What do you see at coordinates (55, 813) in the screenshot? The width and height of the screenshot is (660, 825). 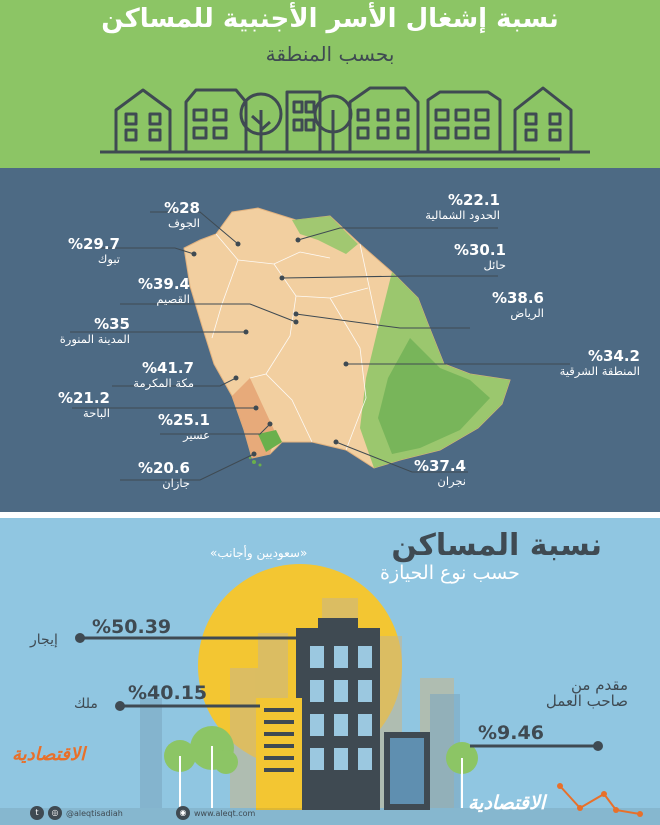 I see `instagram-icon: ◎` at bounding box center [55, 813].